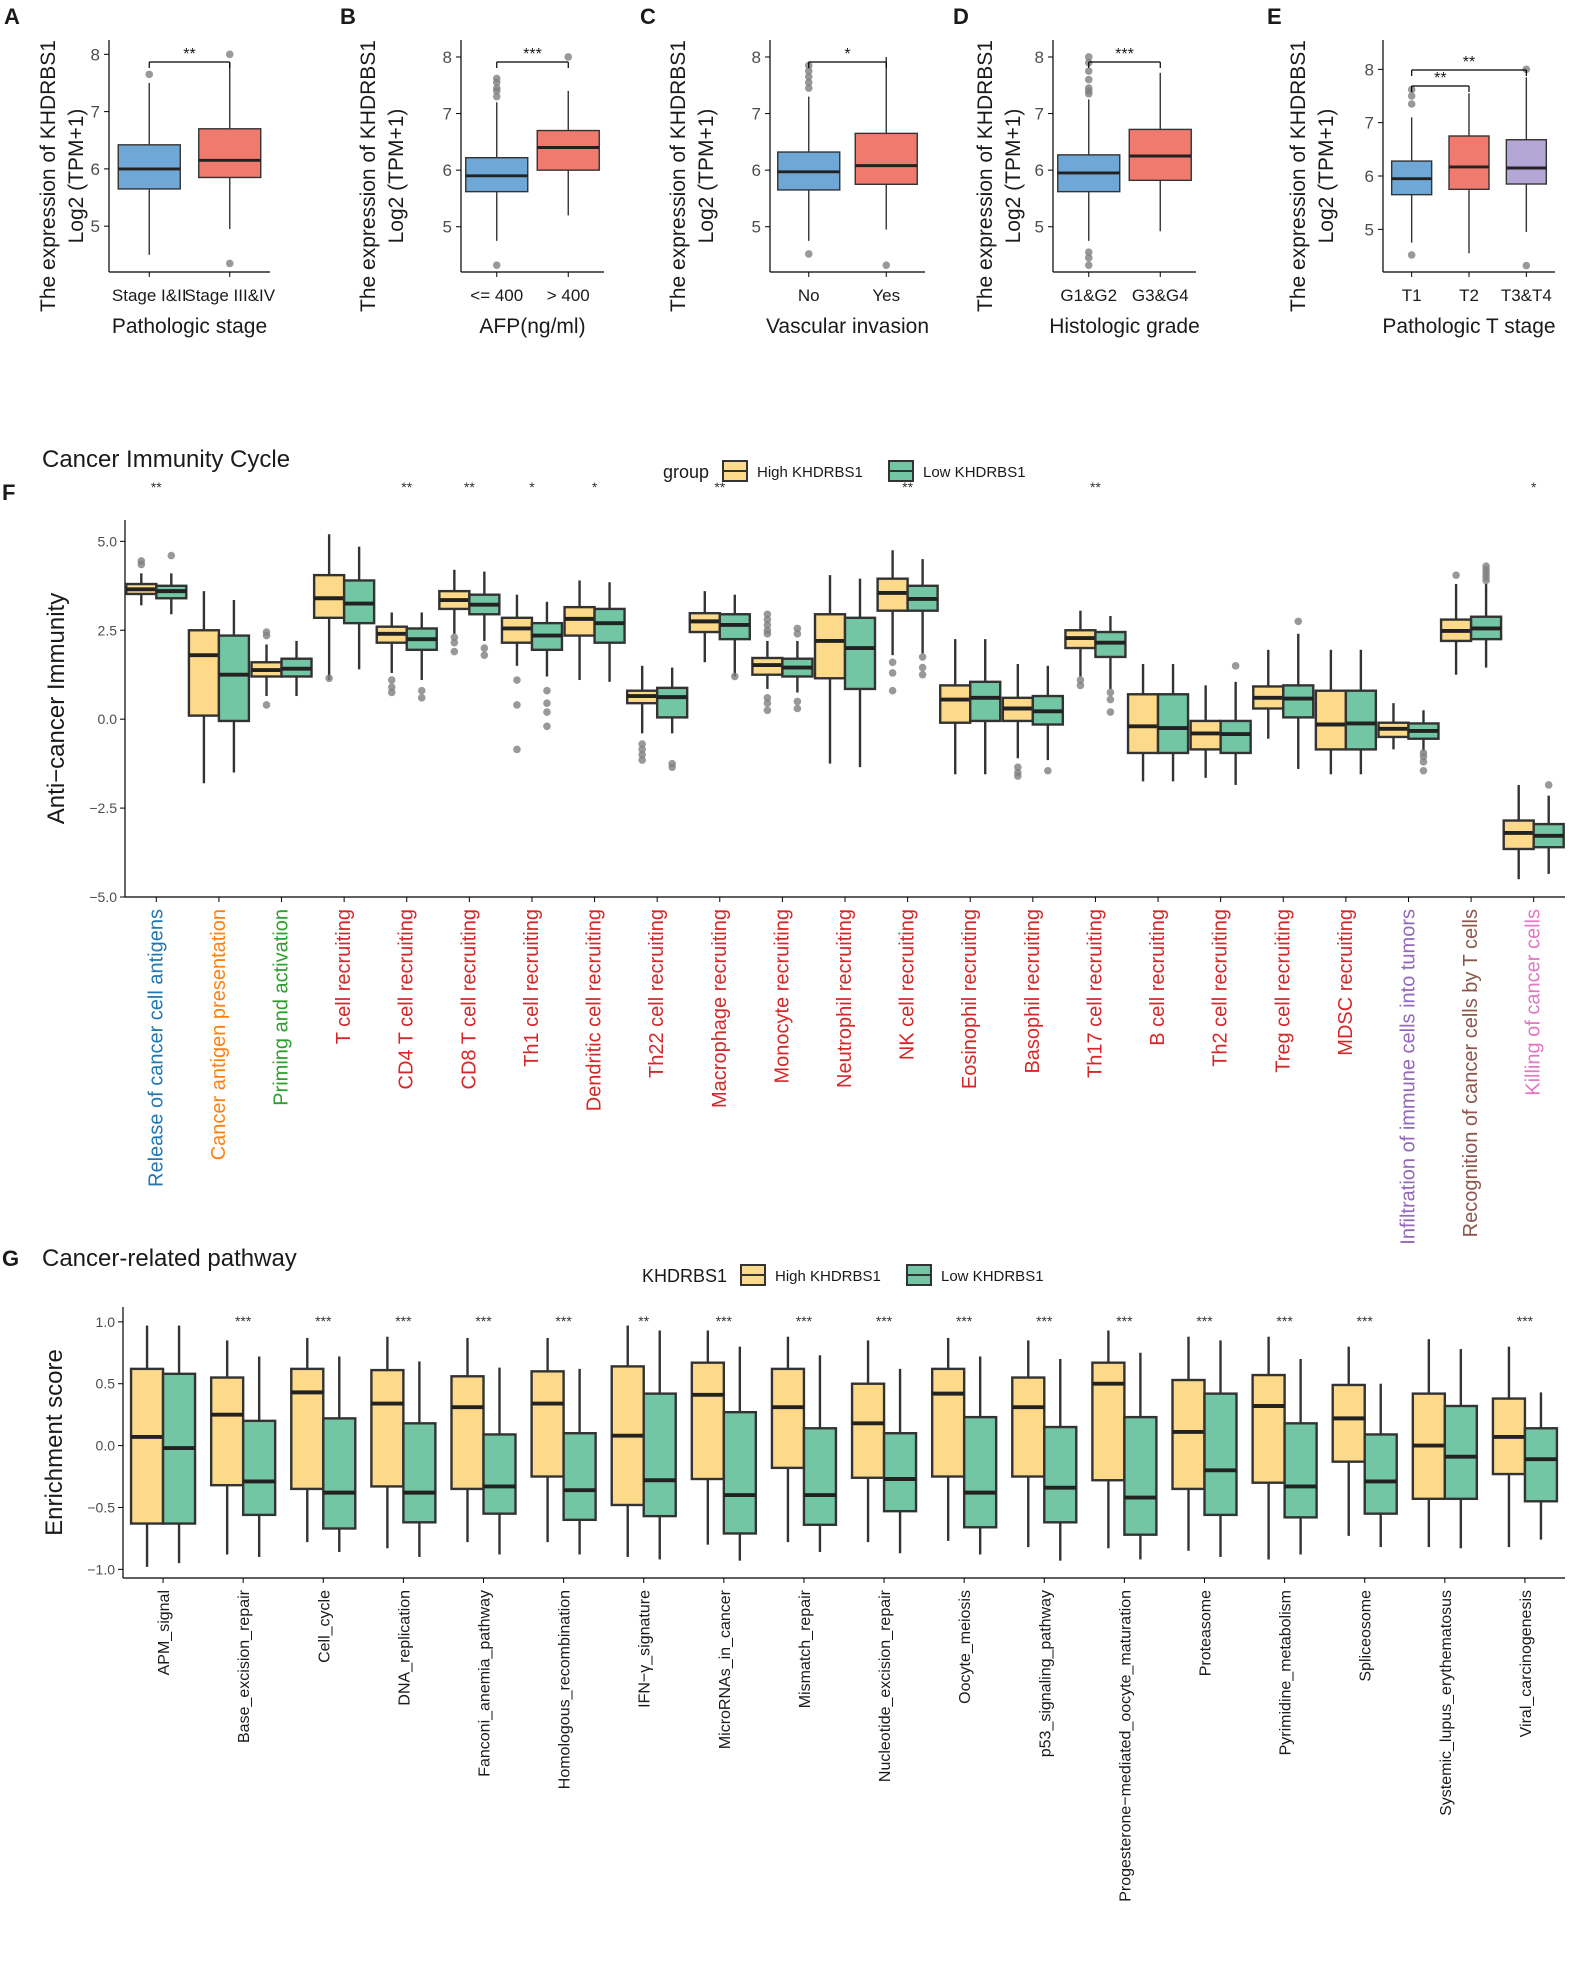 The height and width of the screenshot is (1966, 1569). Describe the element at coordinates (103, 808) in the screenshot. I see `y-tick-label: −2.5` at that location.